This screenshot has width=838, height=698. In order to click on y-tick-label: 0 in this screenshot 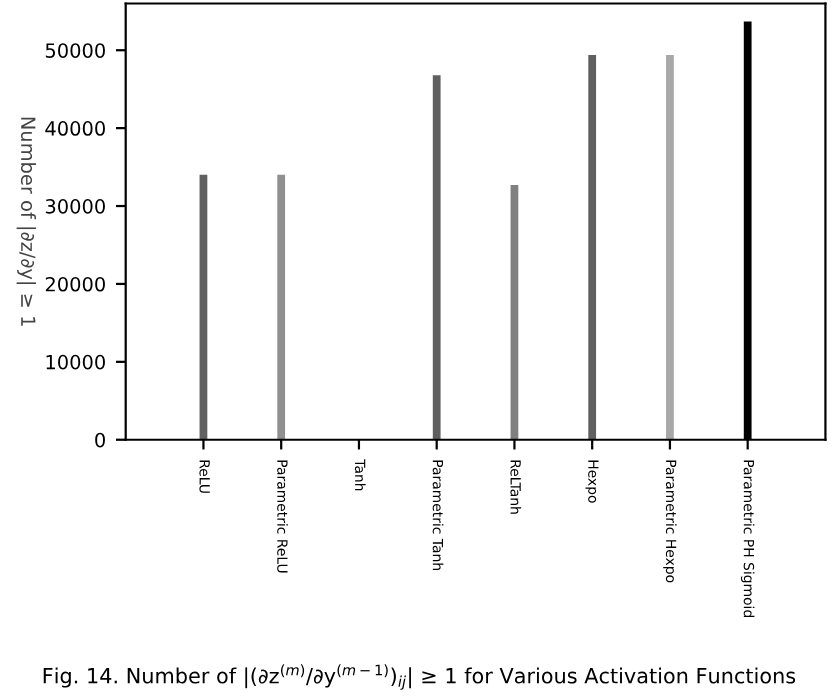, I will do `click(100, 440)`.